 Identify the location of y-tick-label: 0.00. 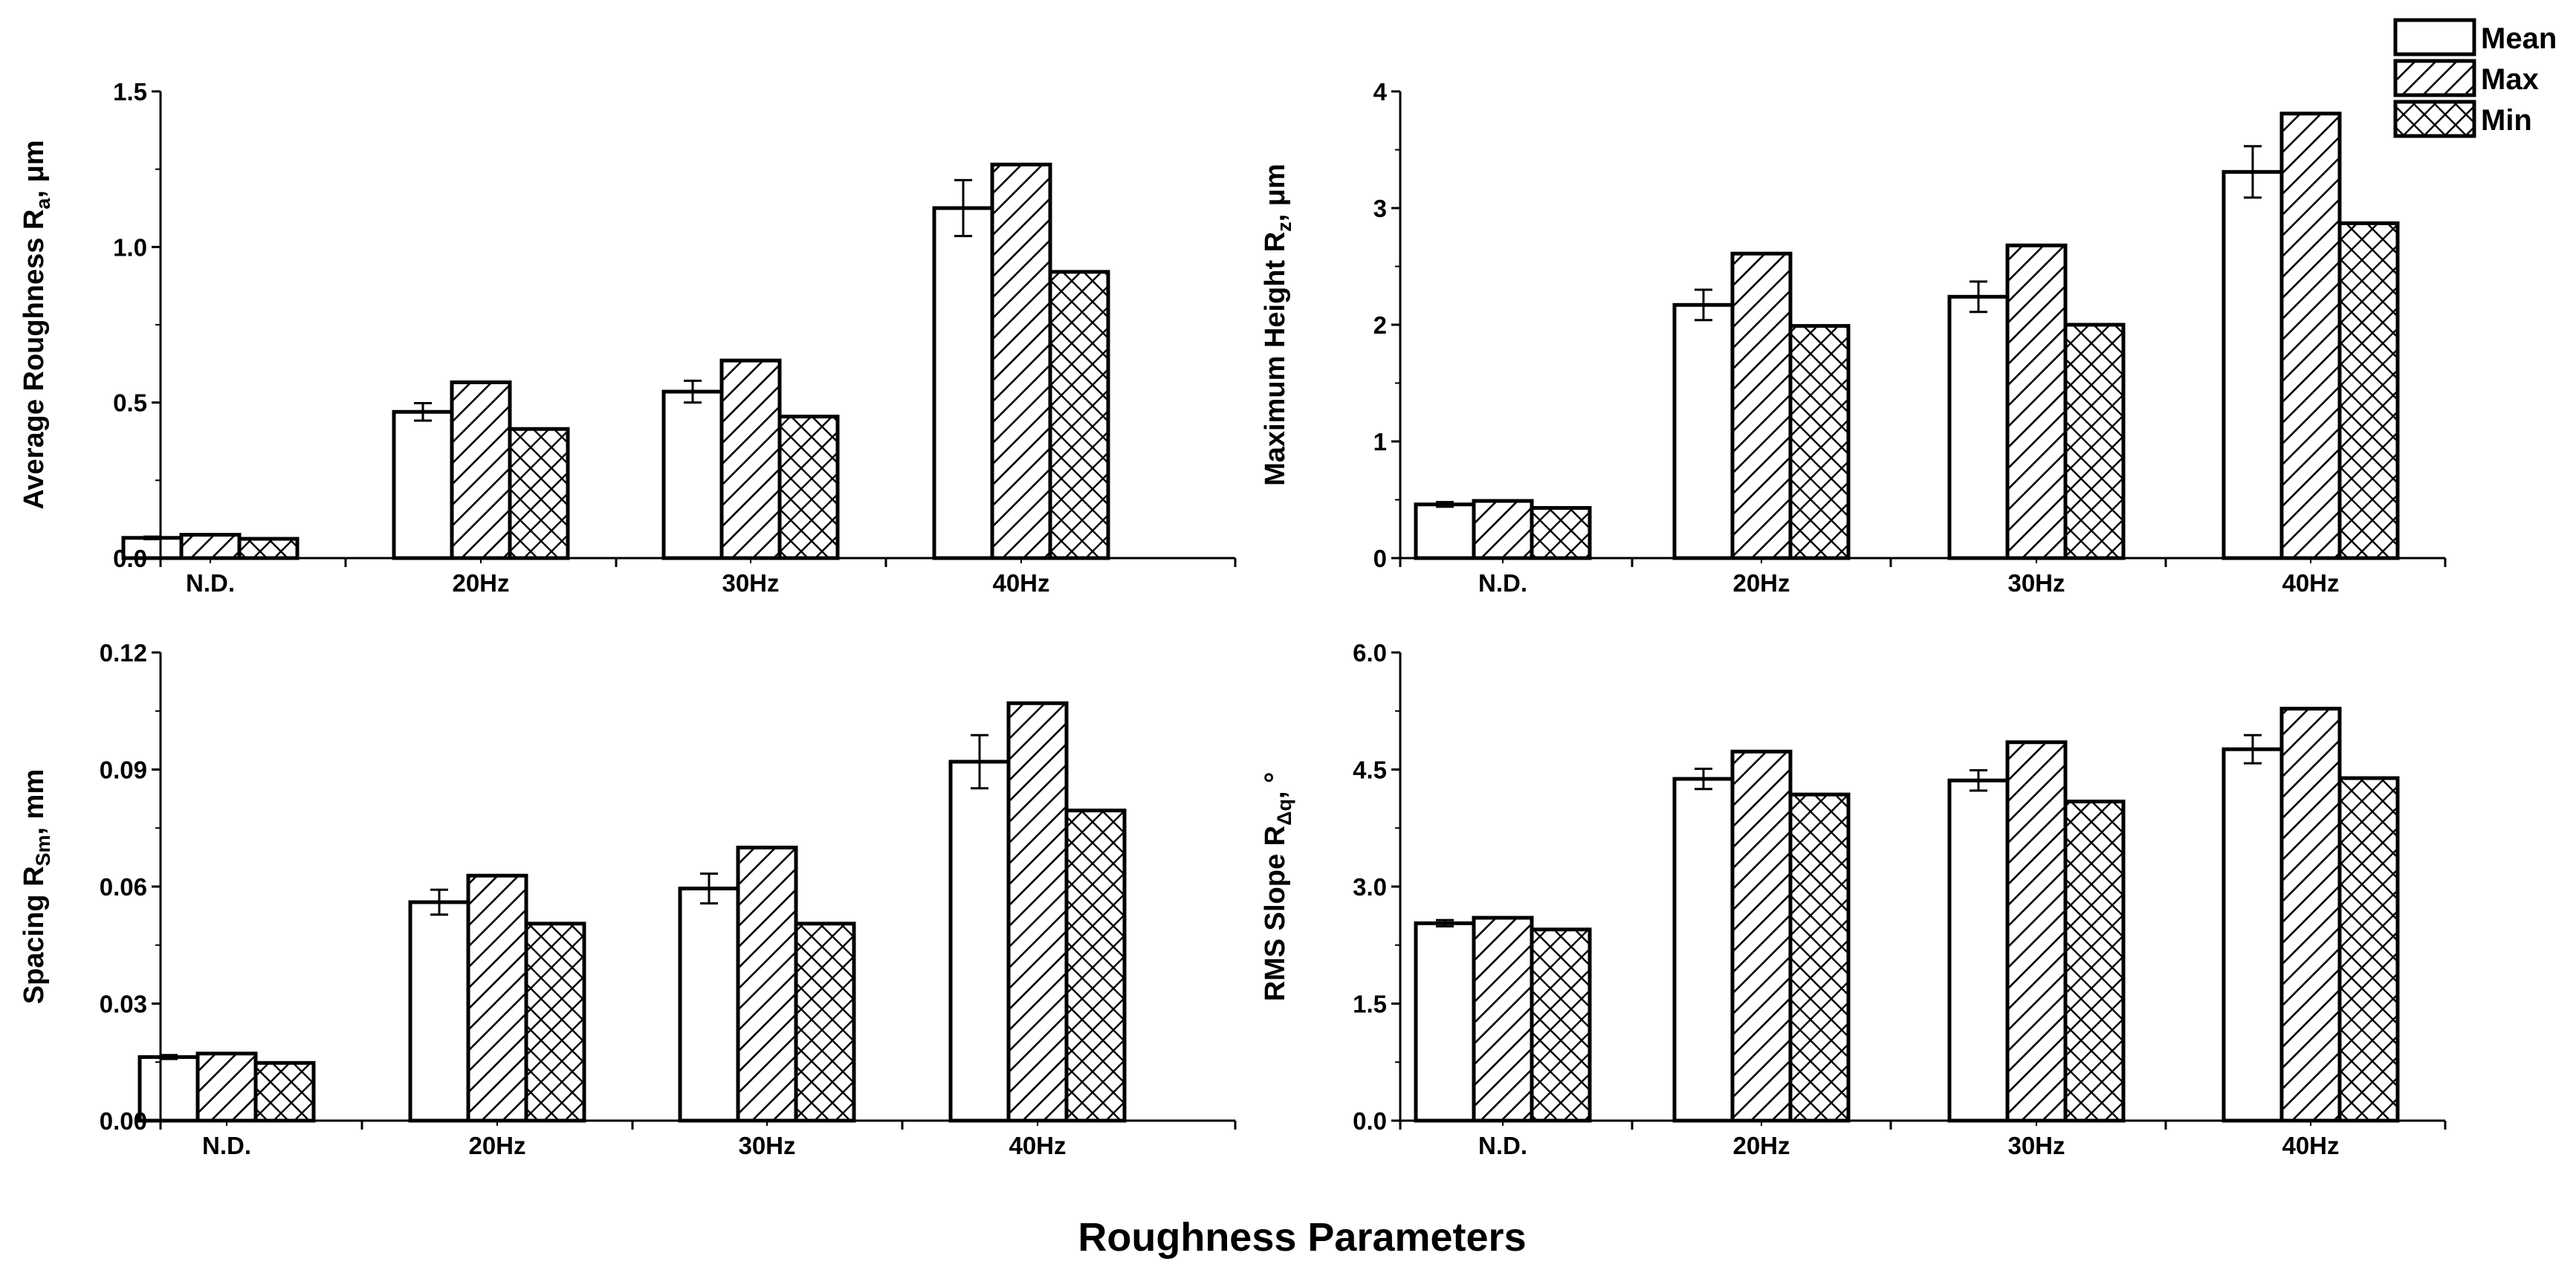
(124, 1121).